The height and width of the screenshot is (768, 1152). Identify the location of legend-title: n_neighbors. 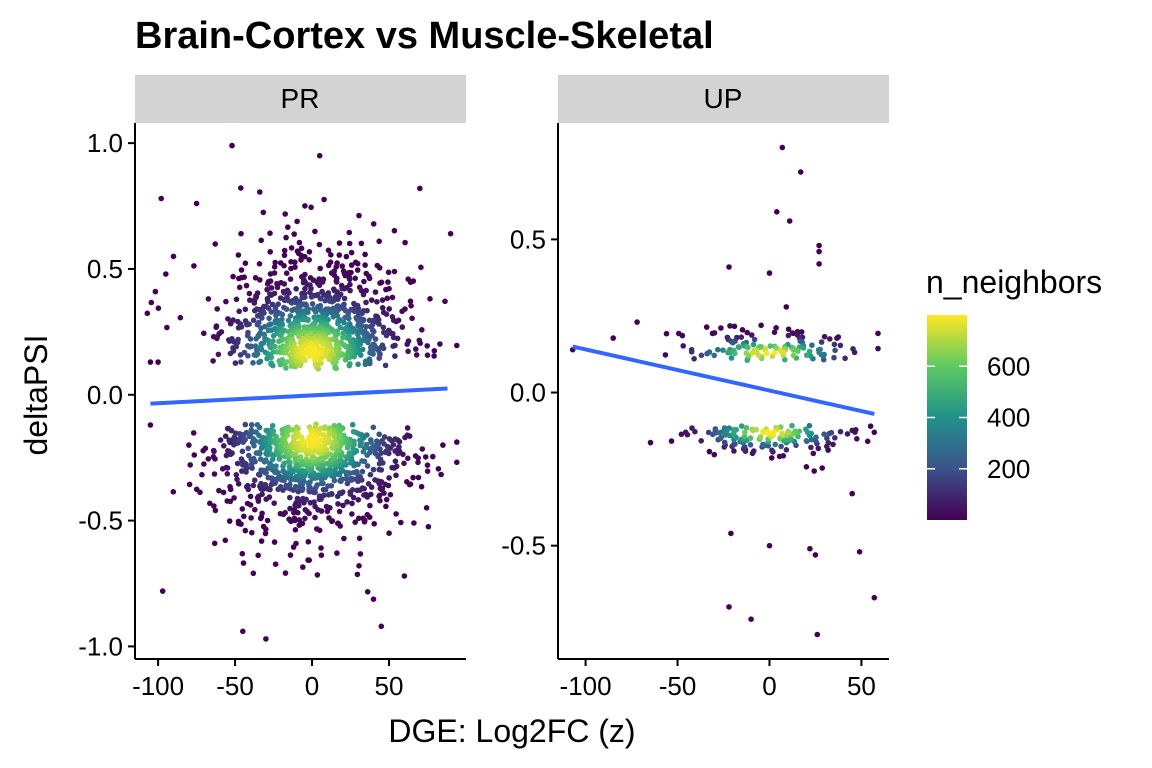
(1014, 282).